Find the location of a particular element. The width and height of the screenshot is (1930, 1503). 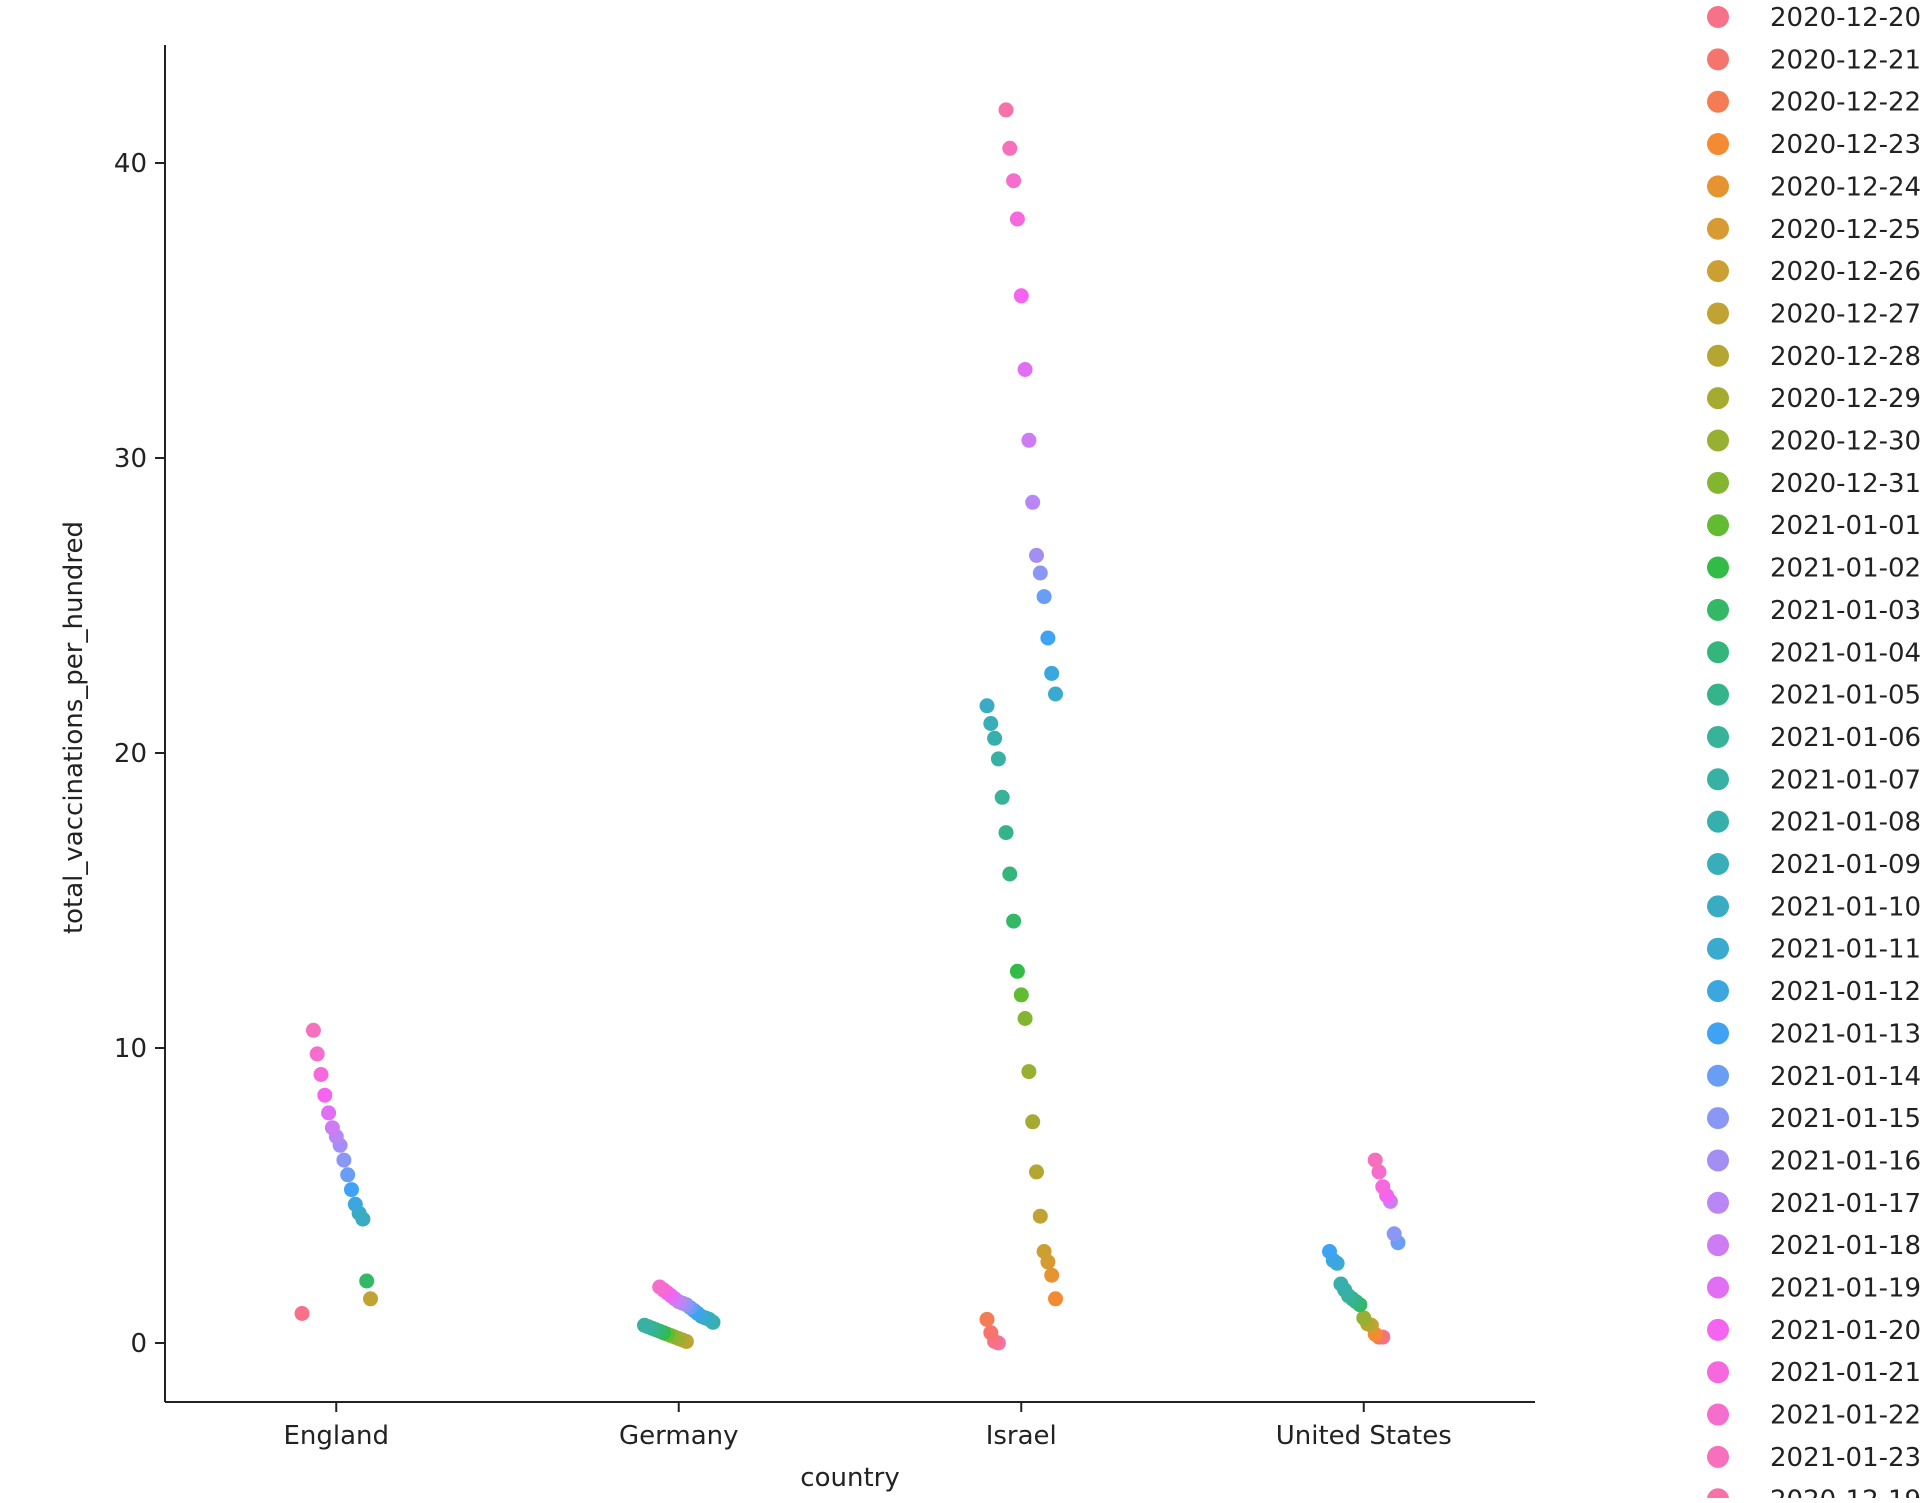

y-tick-label: 0 is located at coordinates (138, 1344).